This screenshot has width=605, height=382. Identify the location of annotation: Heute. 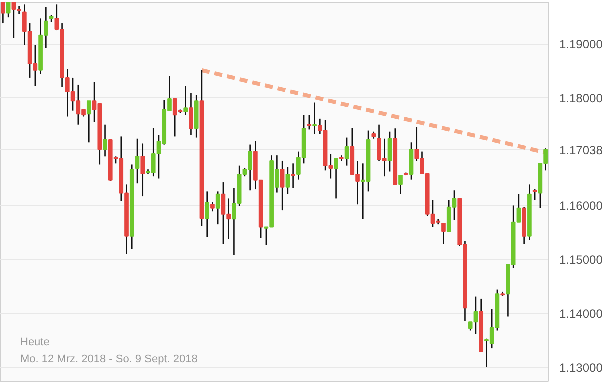
(35, 342).